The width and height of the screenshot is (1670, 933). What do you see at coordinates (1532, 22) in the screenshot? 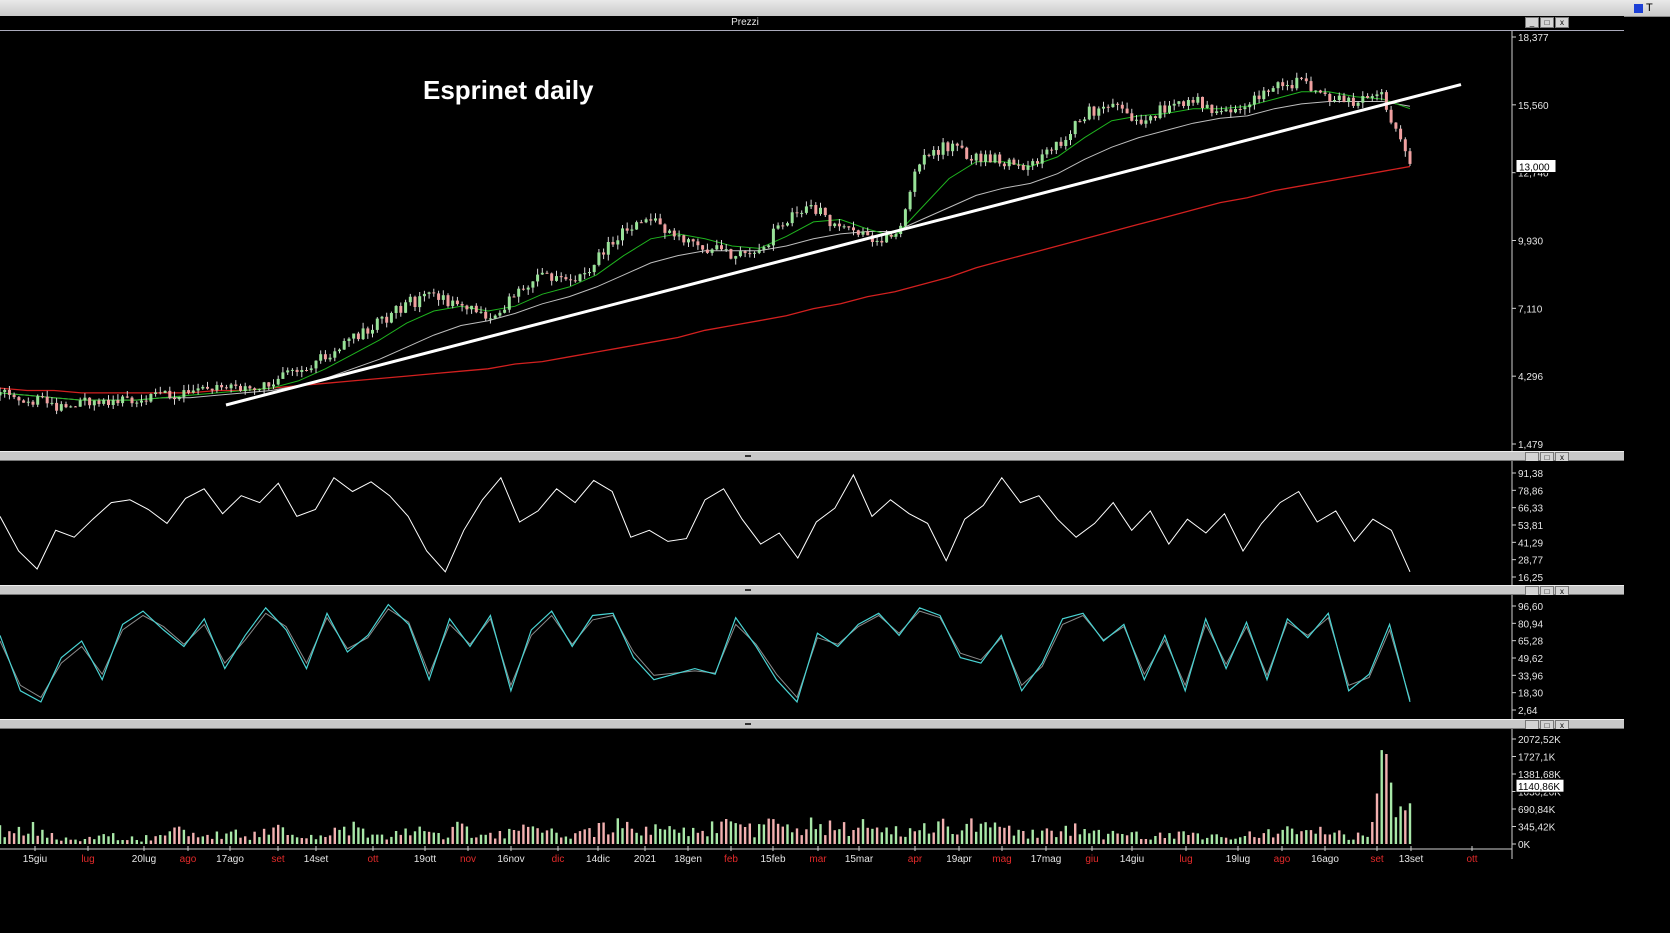
I see `minimize-button: _` at bounding box center [1532, 22].